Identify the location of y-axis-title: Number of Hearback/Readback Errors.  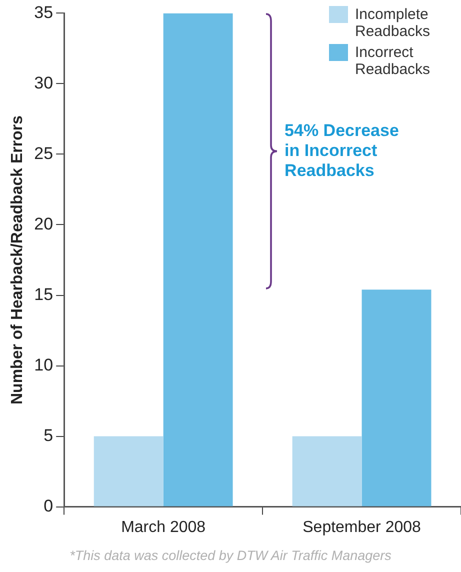
(17, 259).